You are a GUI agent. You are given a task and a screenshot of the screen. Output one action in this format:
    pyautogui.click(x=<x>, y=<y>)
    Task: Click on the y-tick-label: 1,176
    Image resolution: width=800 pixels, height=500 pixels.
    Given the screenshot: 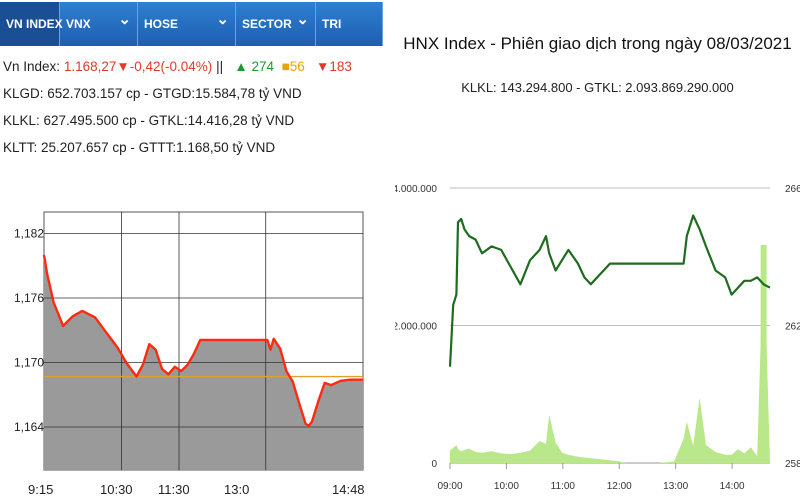 What is the action you would take?
    pyautogui.click(x=29, y=298)
    